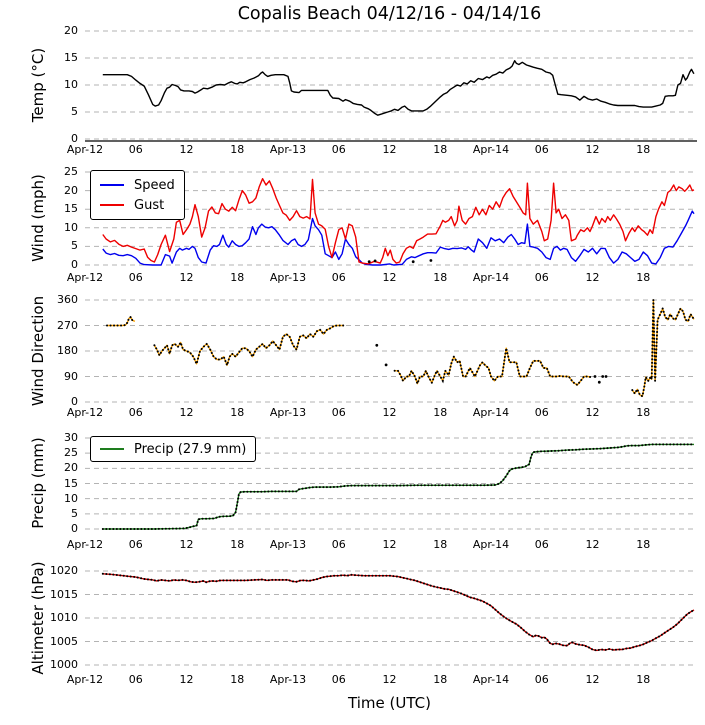 This screenshot has width=705, height=725. Describe the element at coordinates (64, 570) in the screenshot. I see `y-tick-label: 1020` at that location.